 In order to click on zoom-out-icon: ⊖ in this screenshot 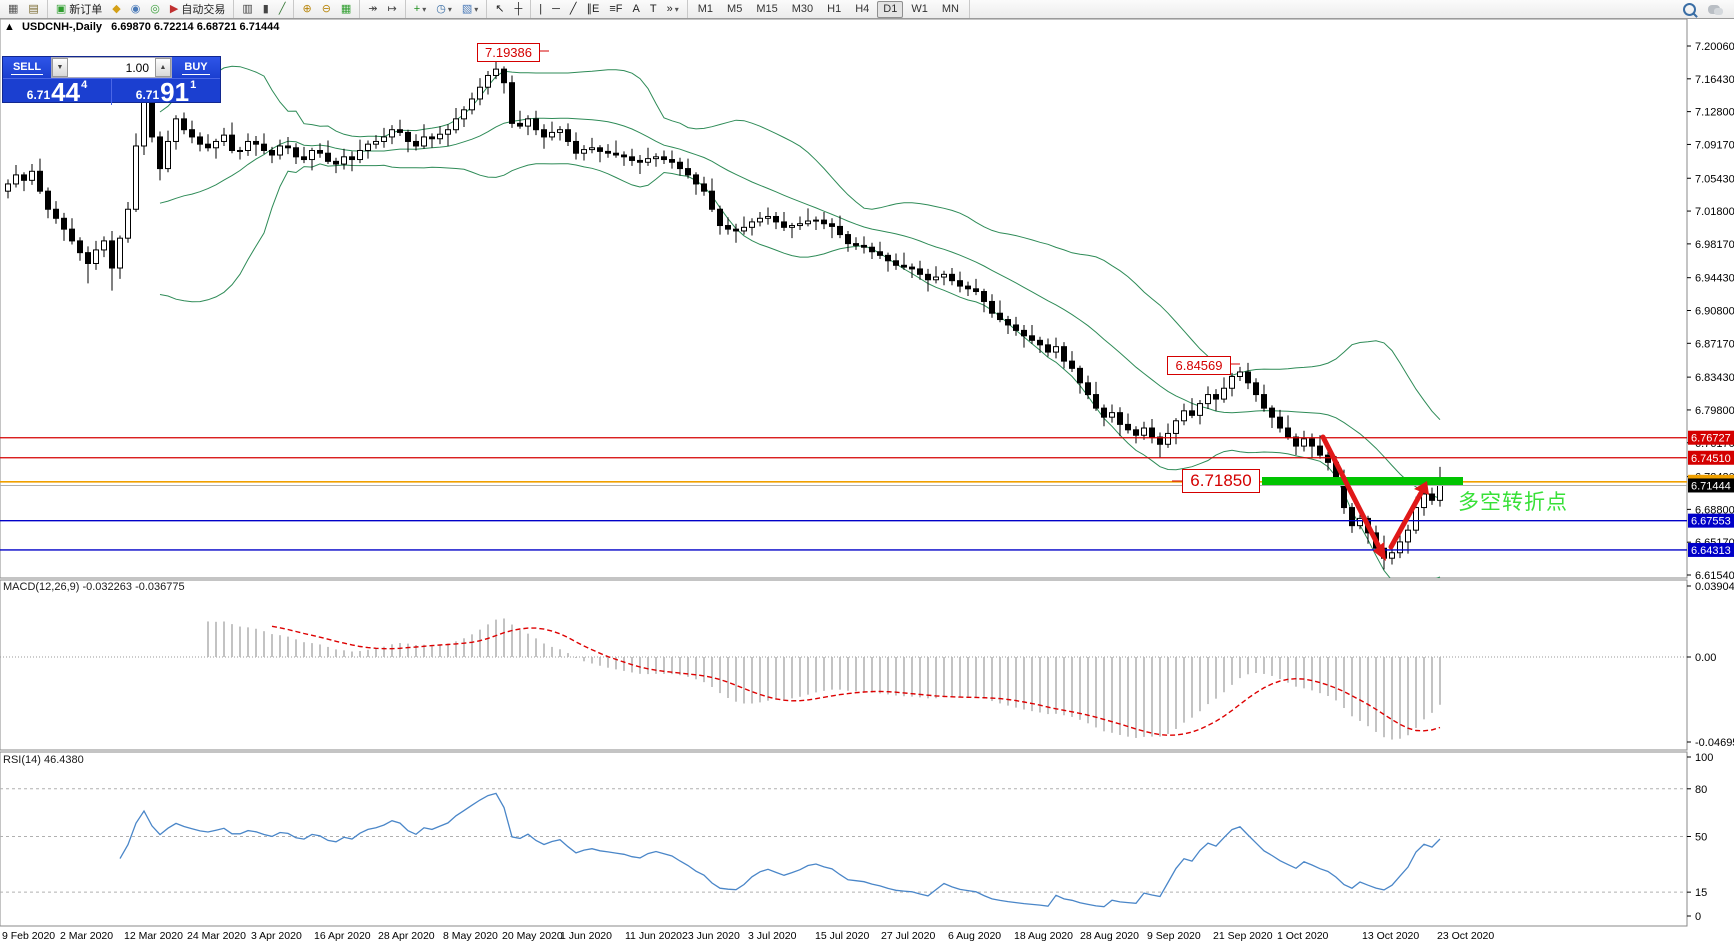, I will do `click(326, 9)`.